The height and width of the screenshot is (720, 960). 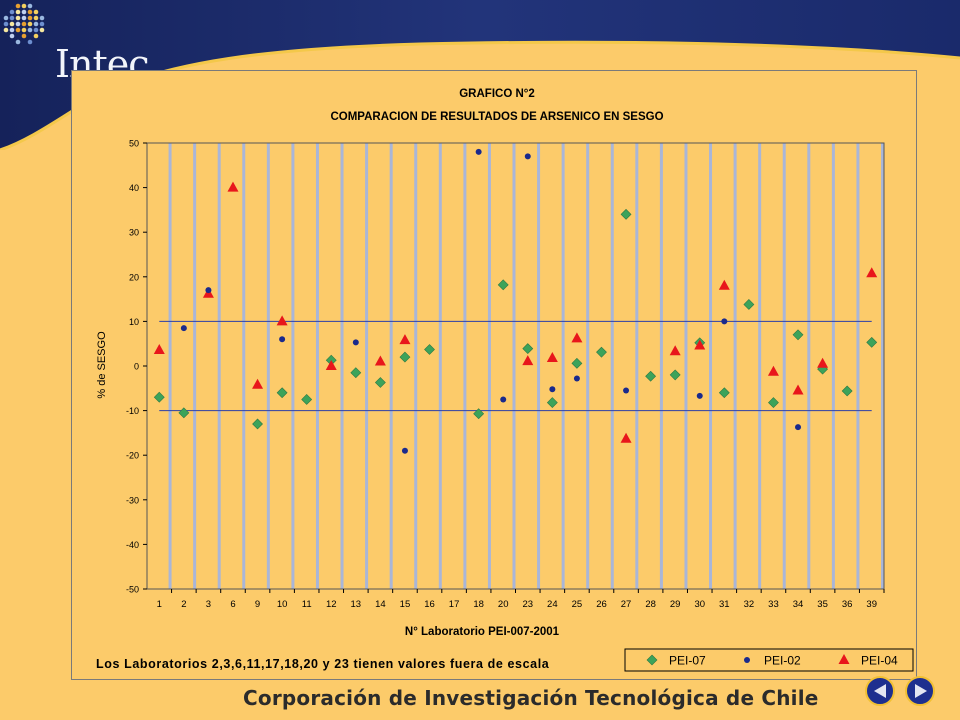 I want to click on x-tick-label: 20, so click(x=503, y=604).